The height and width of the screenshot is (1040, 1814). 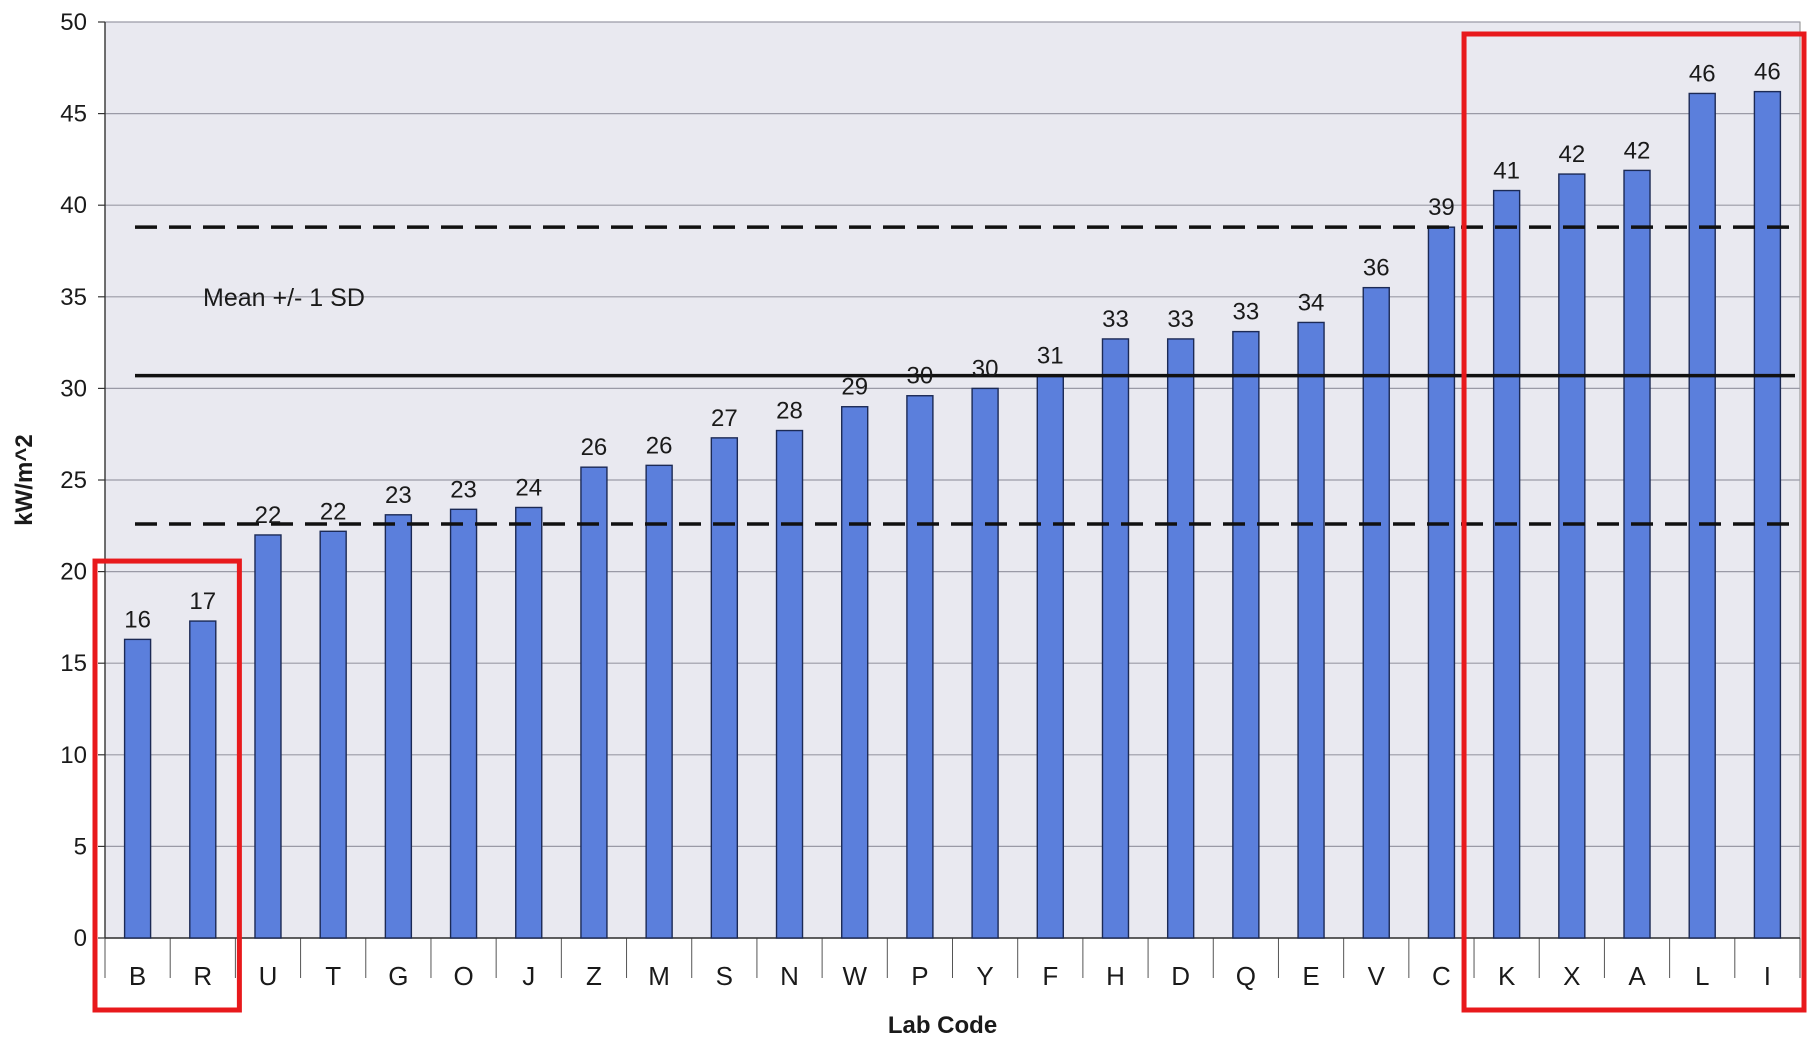 What do you see at coordinates (1767, 514) in the screenshot?
I see `bar-I` at bounding box center [1767, 514].